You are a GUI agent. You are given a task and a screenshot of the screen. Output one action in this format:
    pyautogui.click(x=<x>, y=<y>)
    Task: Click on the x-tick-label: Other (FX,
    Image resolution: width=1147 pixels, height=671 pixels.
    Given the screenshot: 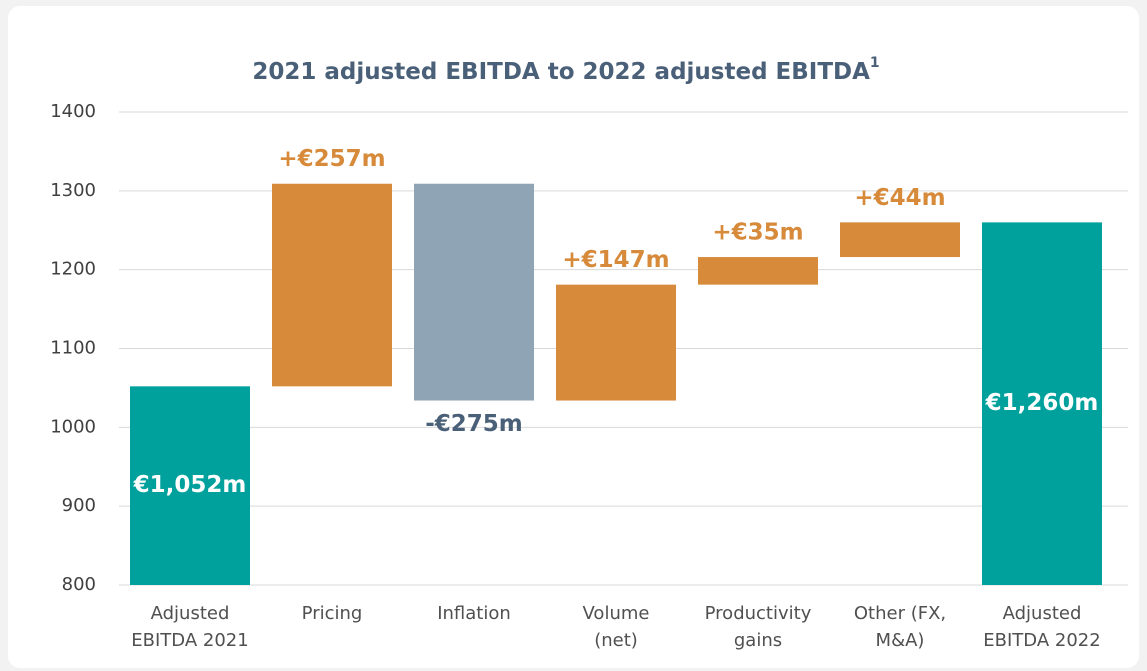 What is the action you would take?
    pyautogui.click(x=900, y=613)
    